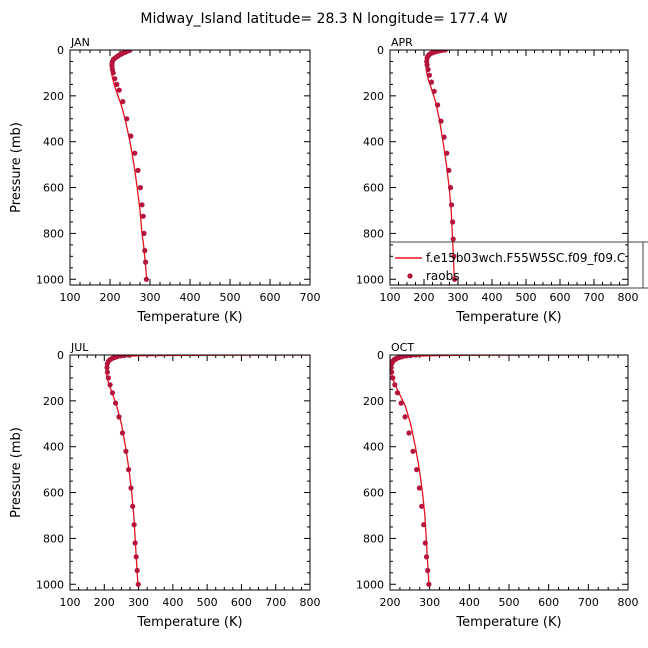  What do you see at coordinates (150, 297) in the screenshot?
I see `x-tick-label: 300` at bounding box center [150, 297].